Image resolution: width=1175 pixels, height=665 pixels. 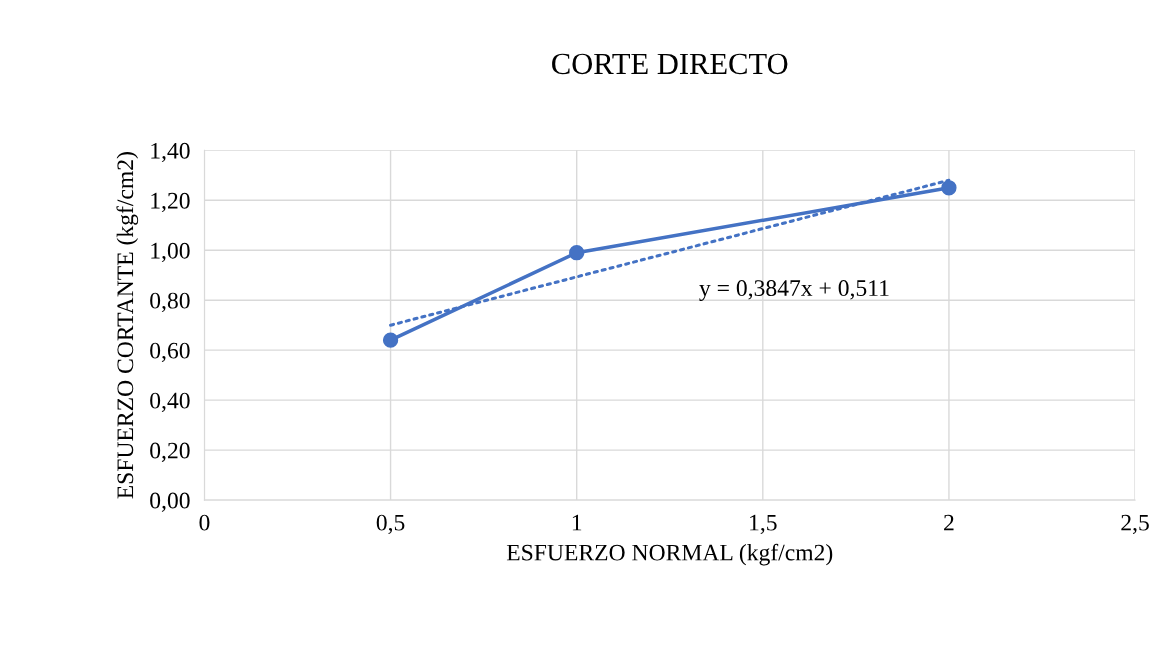 What do you see at coordinates (949, 522) in the screenshot?
I see `x-tick-label: 2` at bounding box center [949, 522].